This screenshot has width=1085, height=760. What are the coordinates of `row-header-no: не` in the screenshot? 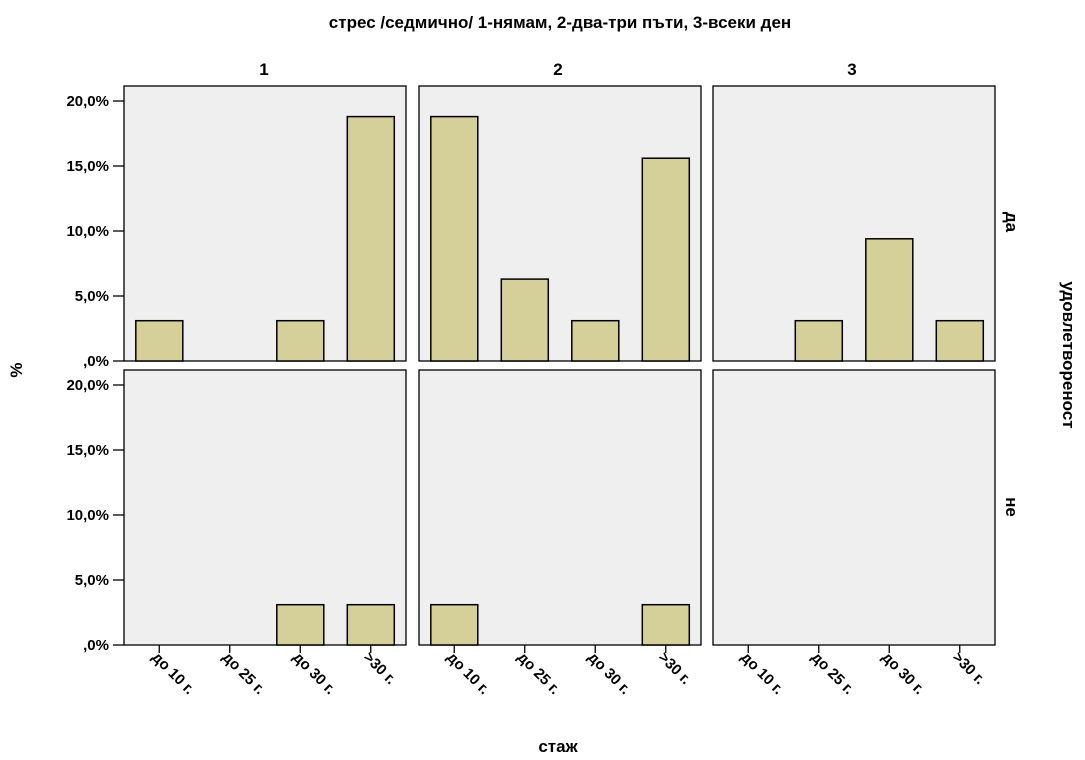 It's located at (1011, 507).